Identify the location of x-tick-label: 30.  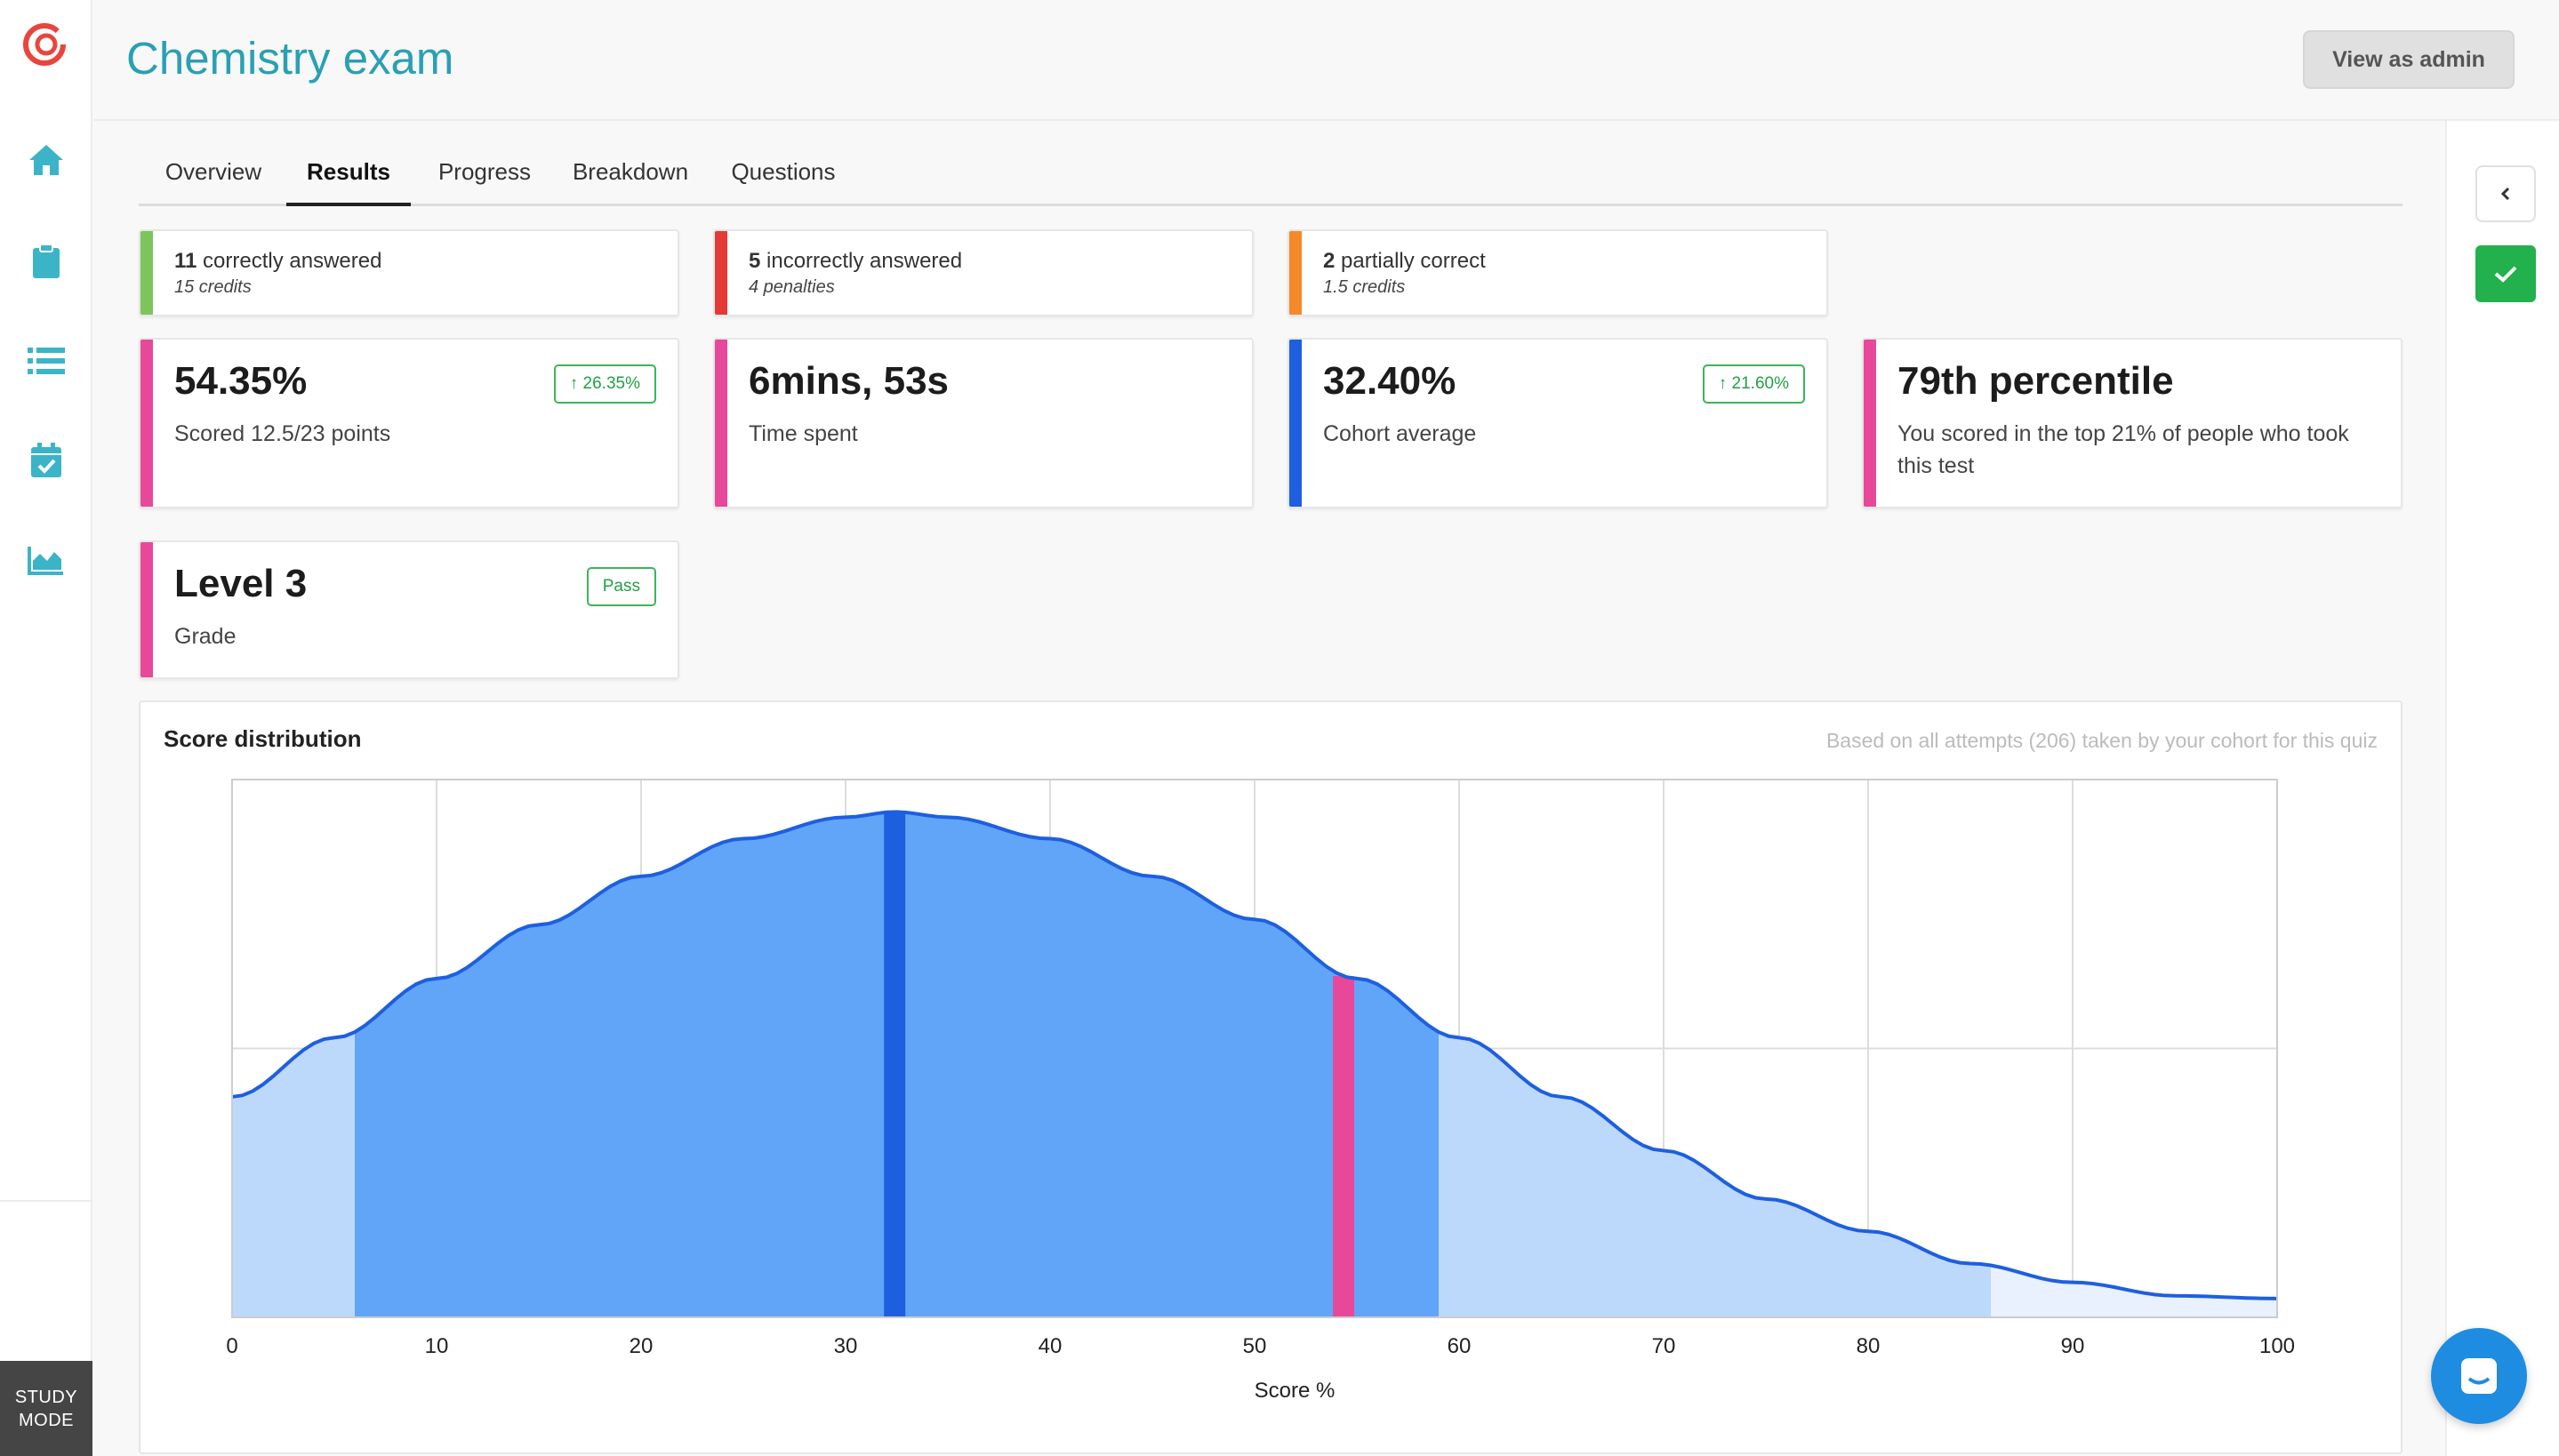
(846, 1346).